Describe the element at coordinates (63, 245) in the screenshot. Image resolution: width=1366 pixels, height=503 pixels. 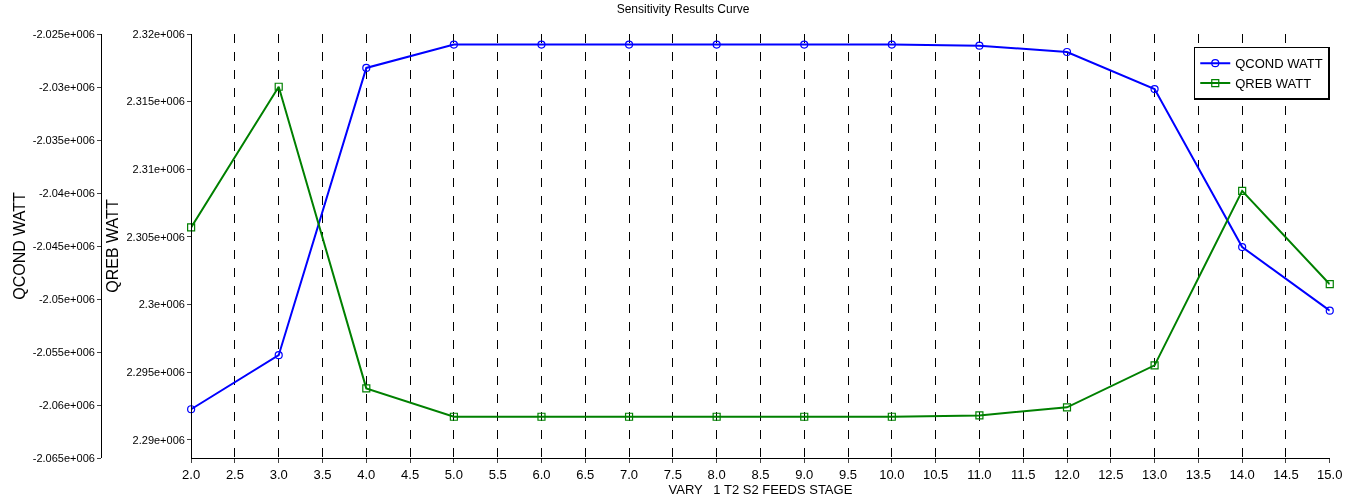
I see `y-tick-label: -2.045e+006` at that location.